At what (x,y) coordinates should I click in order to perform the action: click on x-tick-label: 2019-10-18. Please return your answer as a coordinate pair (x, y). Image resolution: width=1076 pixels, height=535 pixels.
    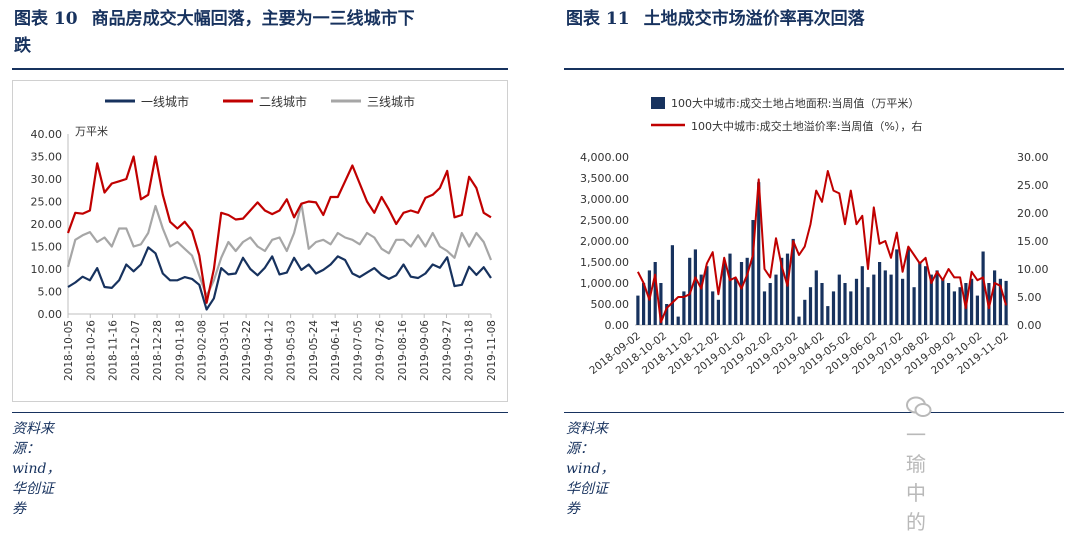
    Looking at the image, I should click on (470, 350).